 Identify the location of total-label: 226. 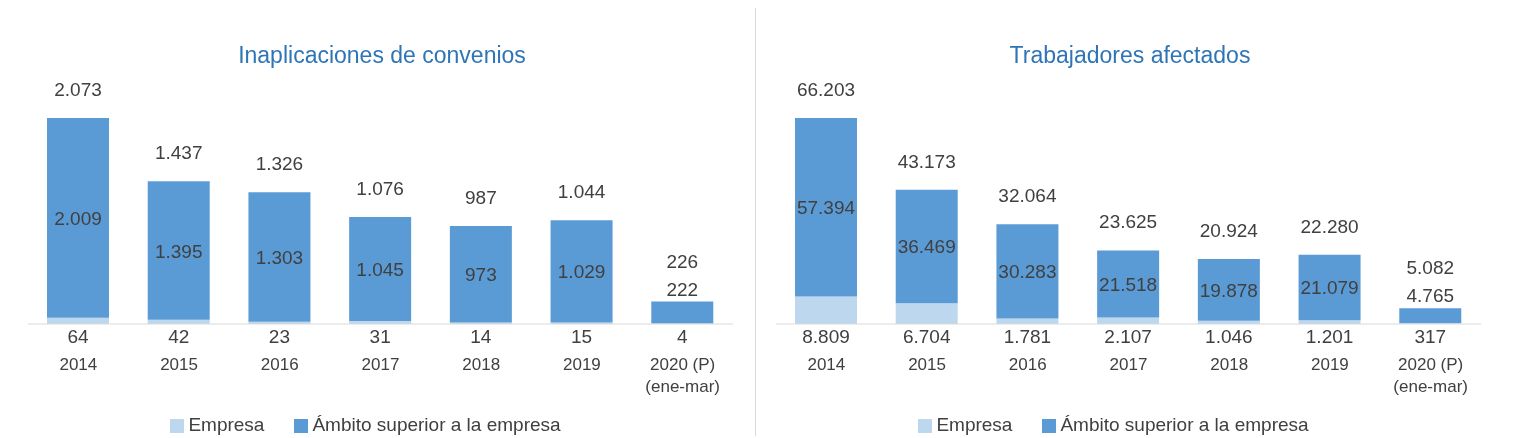
(682, 261).